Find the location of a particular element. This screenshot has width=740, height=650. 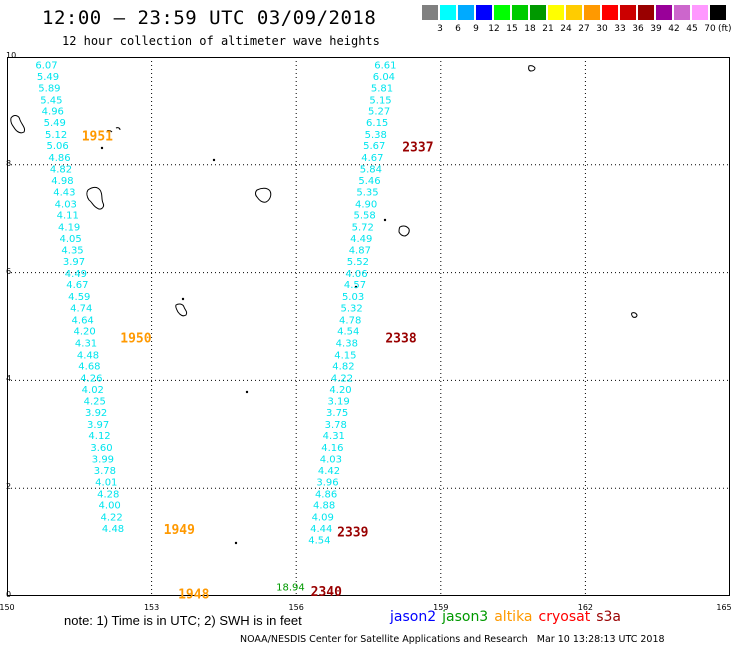

pass-time-label: 2339 is located at coordinates (352, 533).